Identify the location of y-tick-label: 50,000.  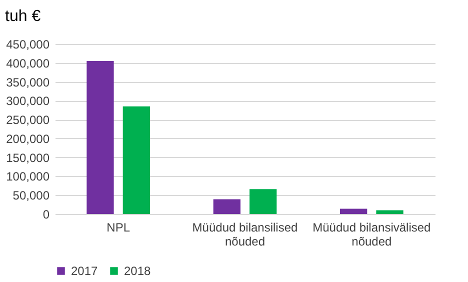
(31, 195).